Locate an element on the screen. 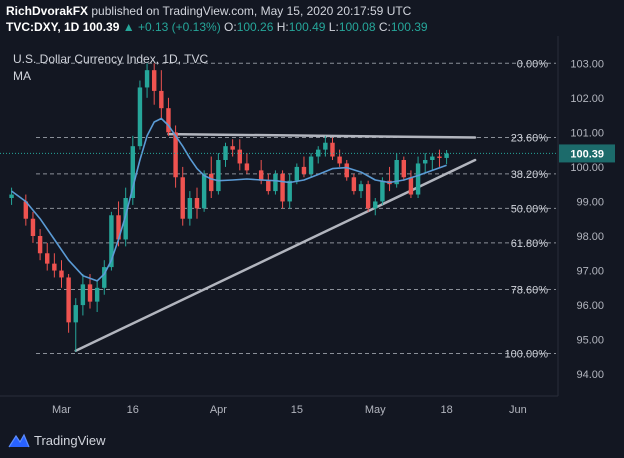  price-tick-label: 98.00 is located at coordinates (590, 237).